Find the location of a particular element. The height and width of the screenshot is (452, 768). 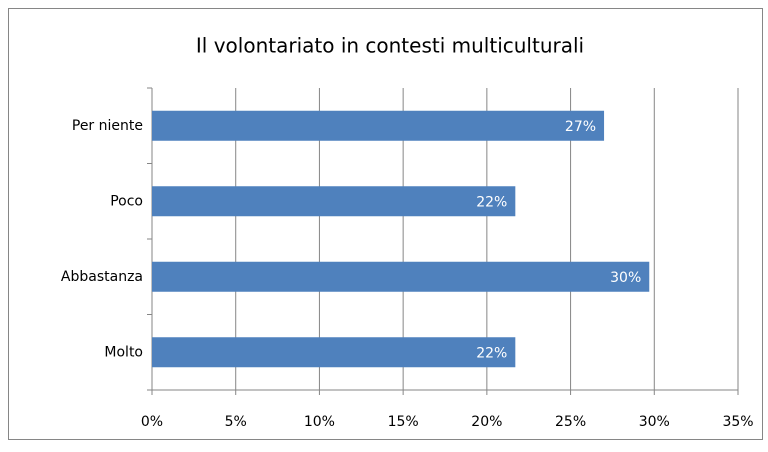

y-tick-label: Per niente is located at coordinates (107, 126).